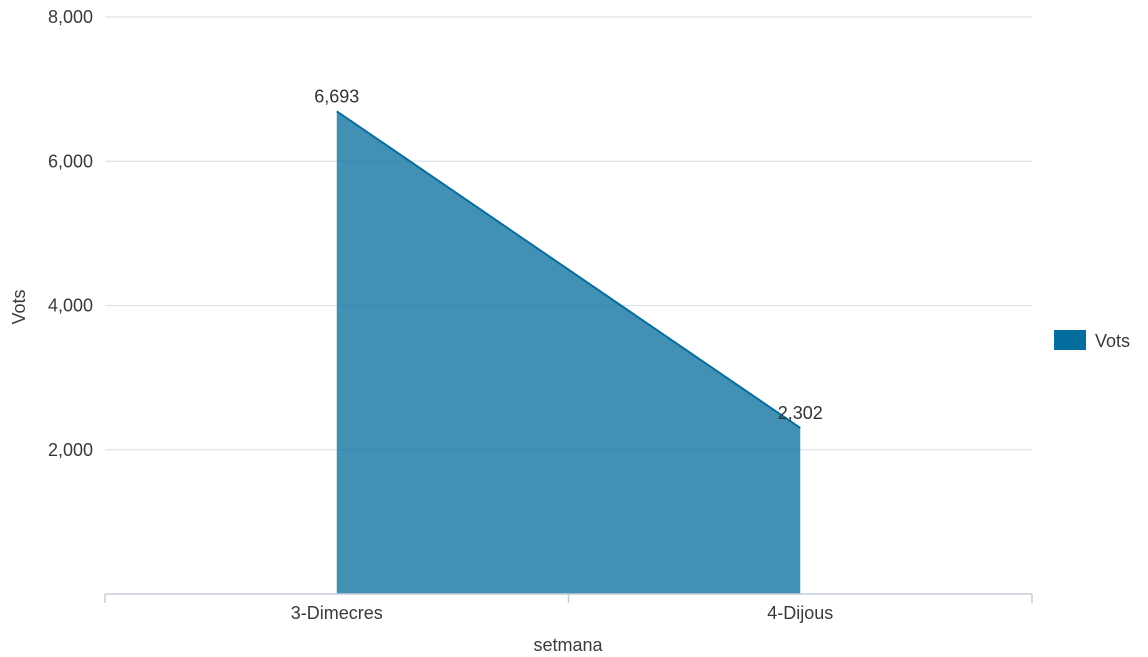  I want to click on y-tick-label: 6,000, so click(70, 161).